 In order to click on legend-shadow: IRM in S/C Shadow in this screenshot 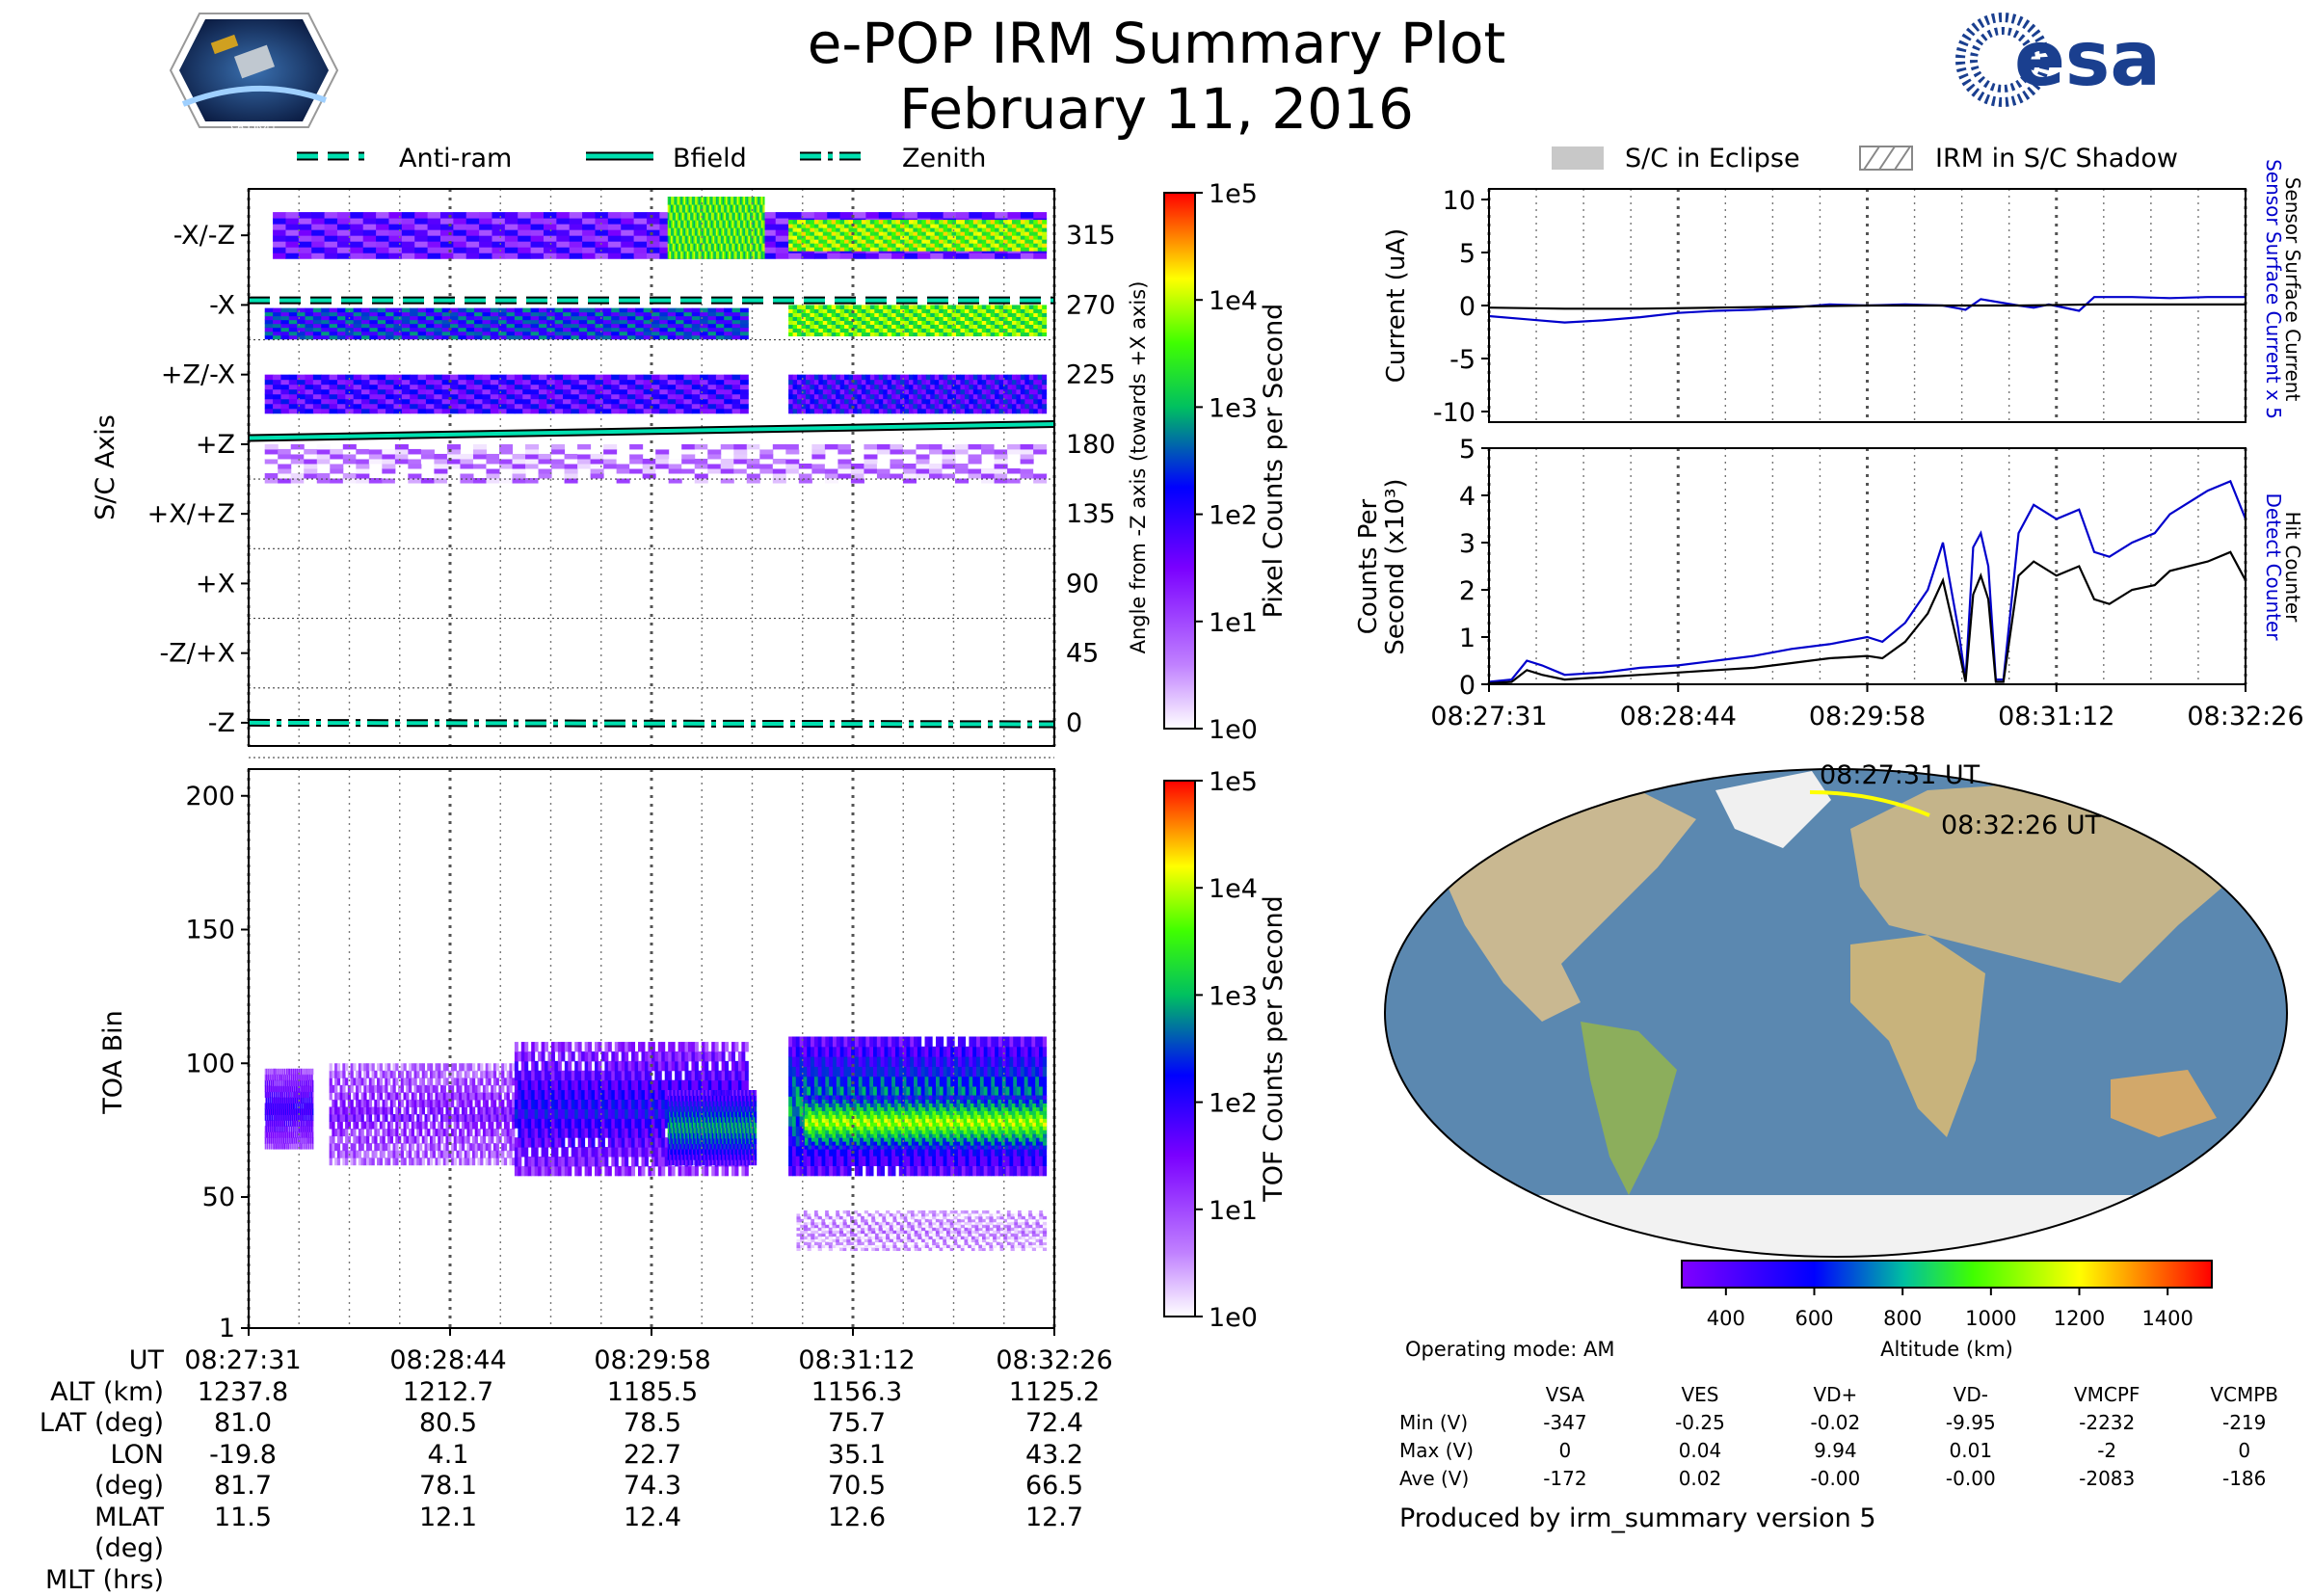, I will do `click(2057, 158)`.